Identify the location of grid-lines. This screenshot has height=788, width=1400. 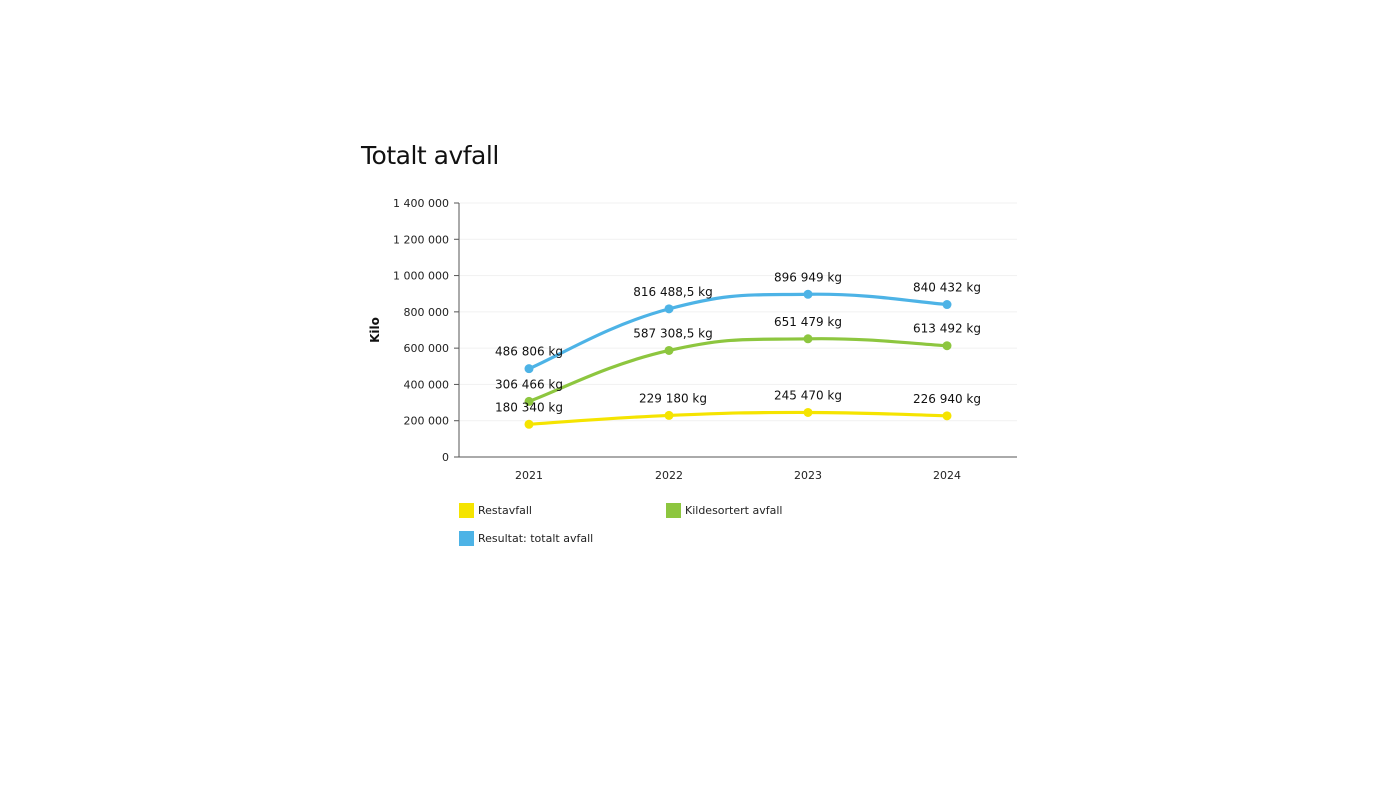
(738, 312).